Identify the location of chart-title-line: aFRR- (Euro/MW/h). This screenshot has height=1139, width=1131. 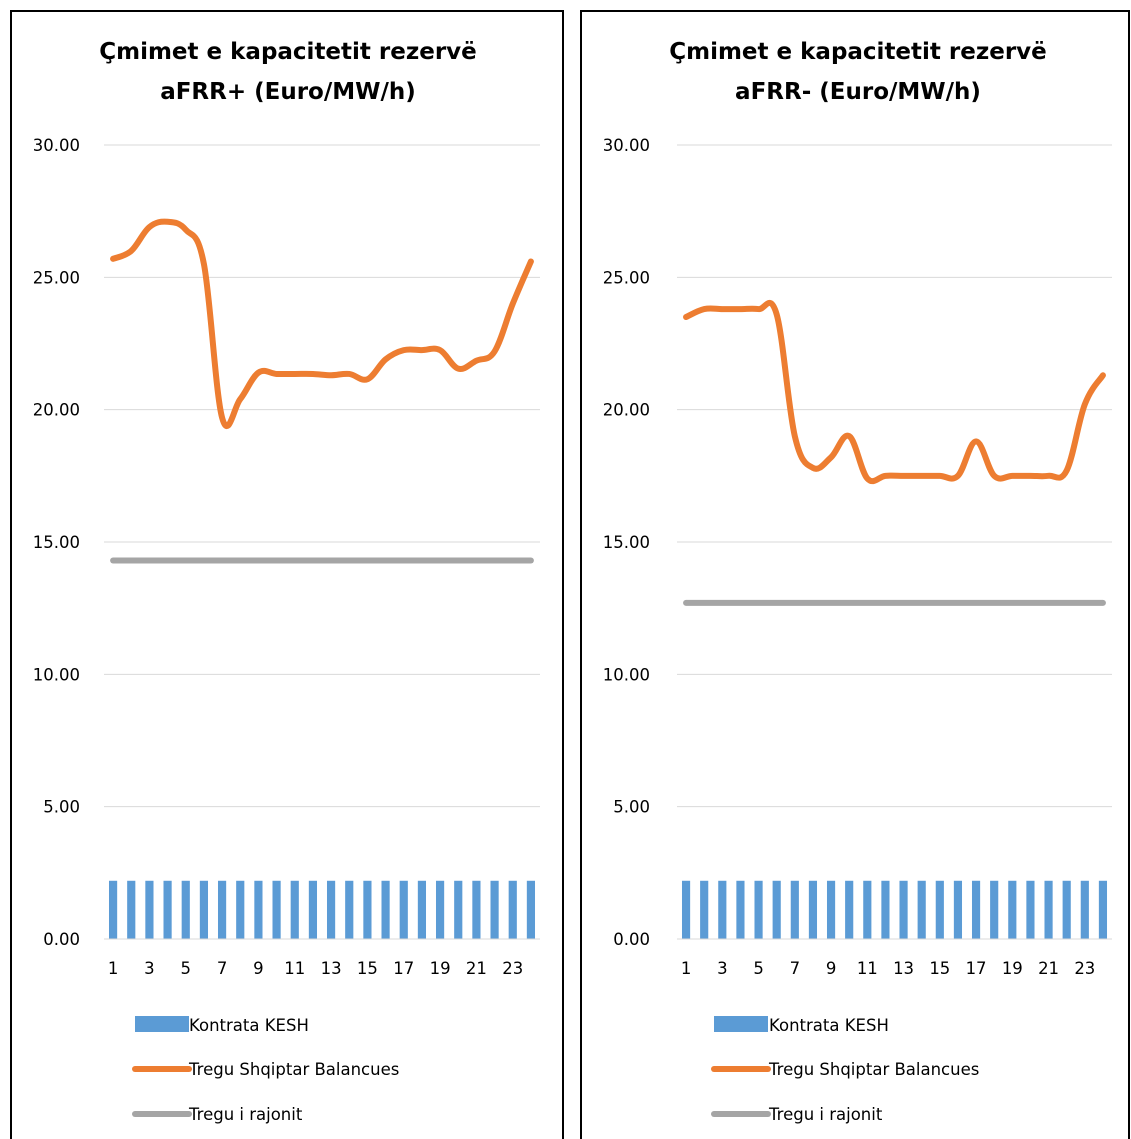
(858, 92).